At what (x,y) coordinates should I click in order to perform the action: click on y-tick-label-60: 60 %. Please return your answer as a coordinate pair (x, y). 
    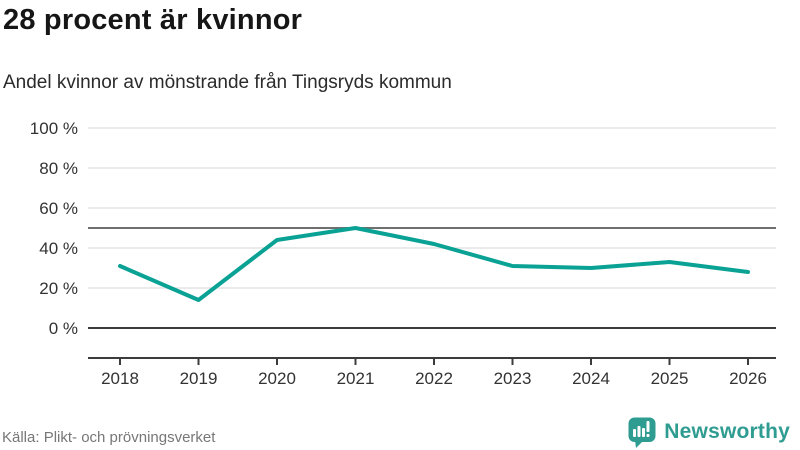
    Looking at the image, I should click on (58, 208).